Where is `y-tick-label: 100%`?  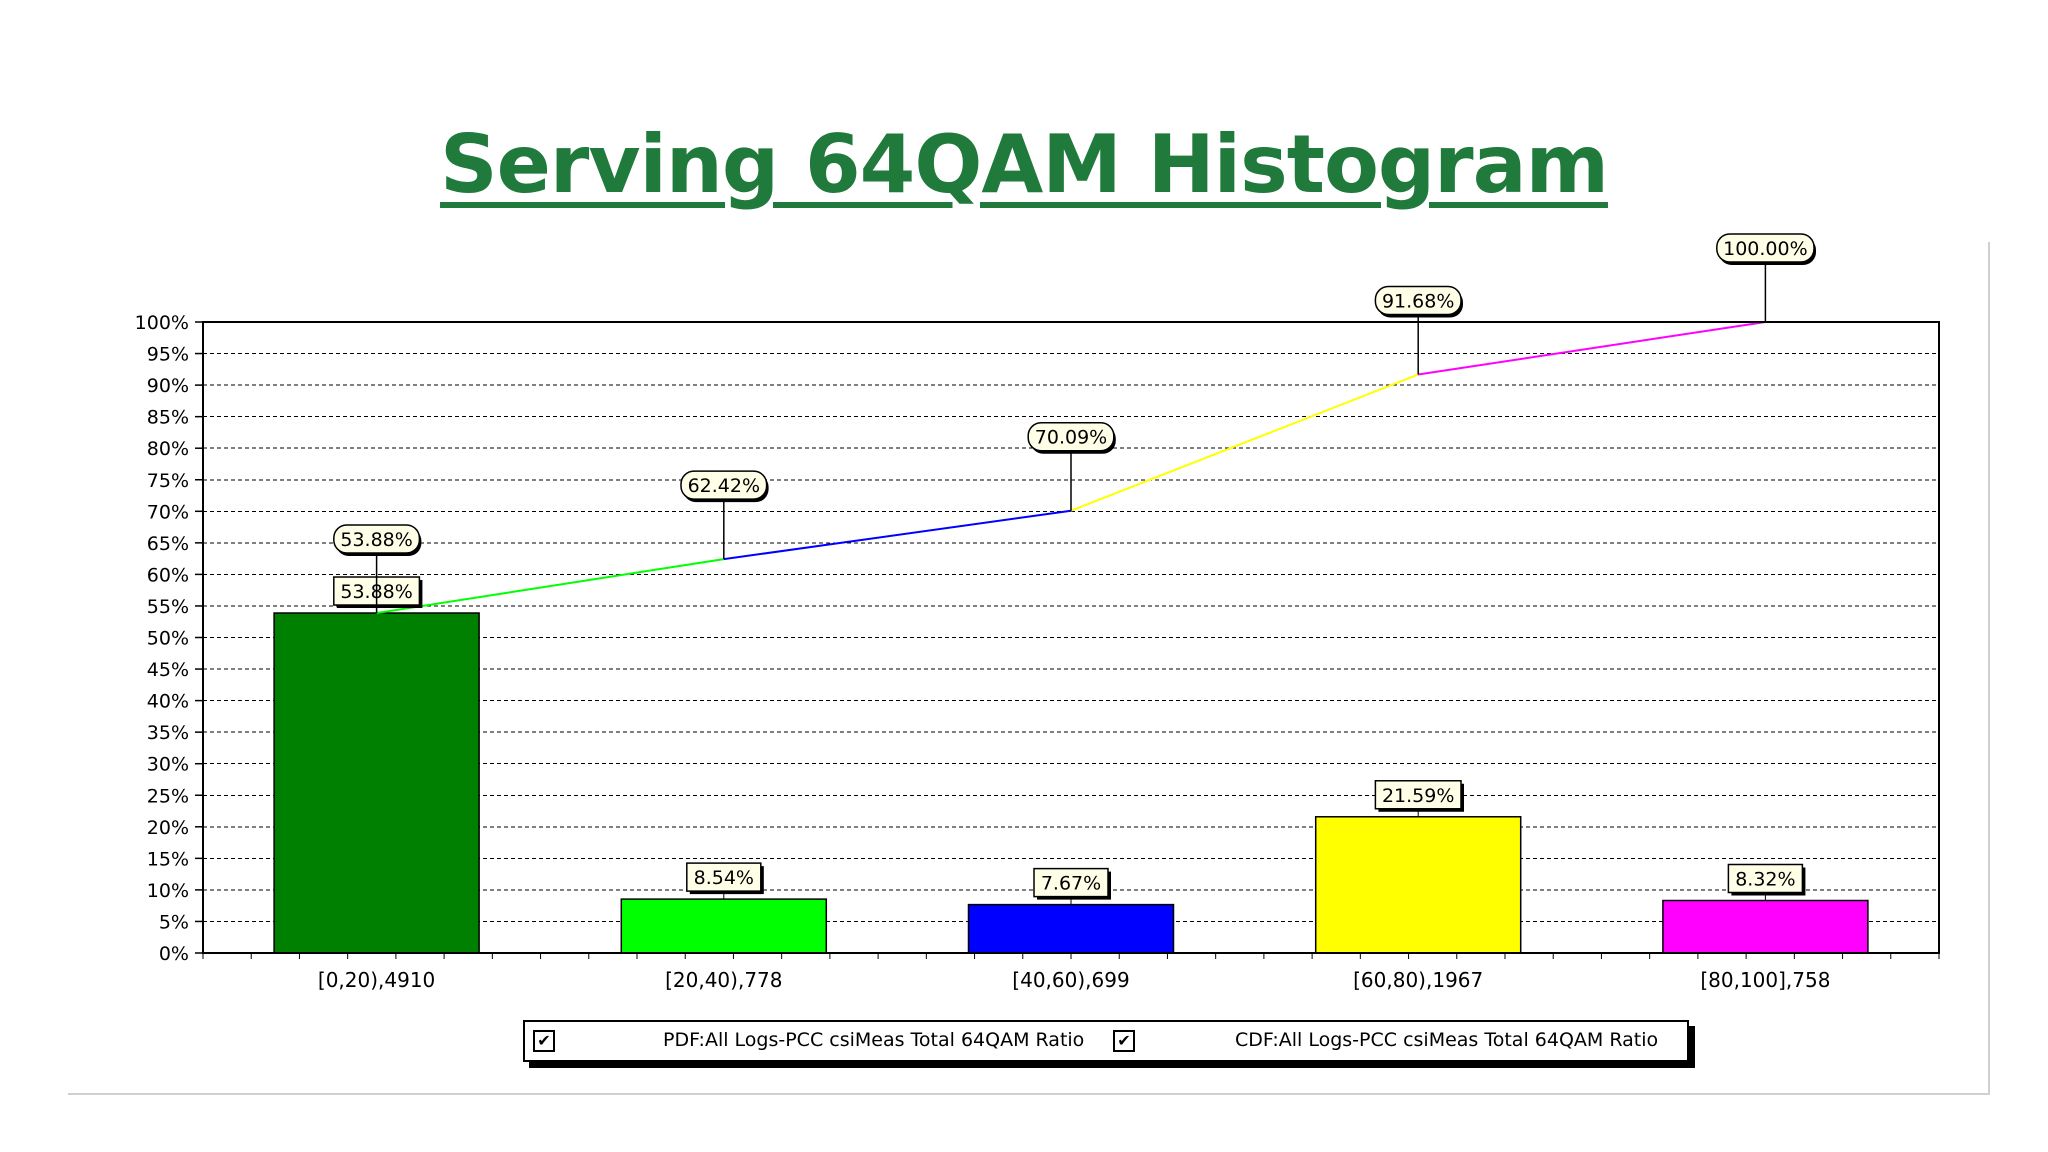 y-tick-label: 100% is located at coordinates (162, 323).